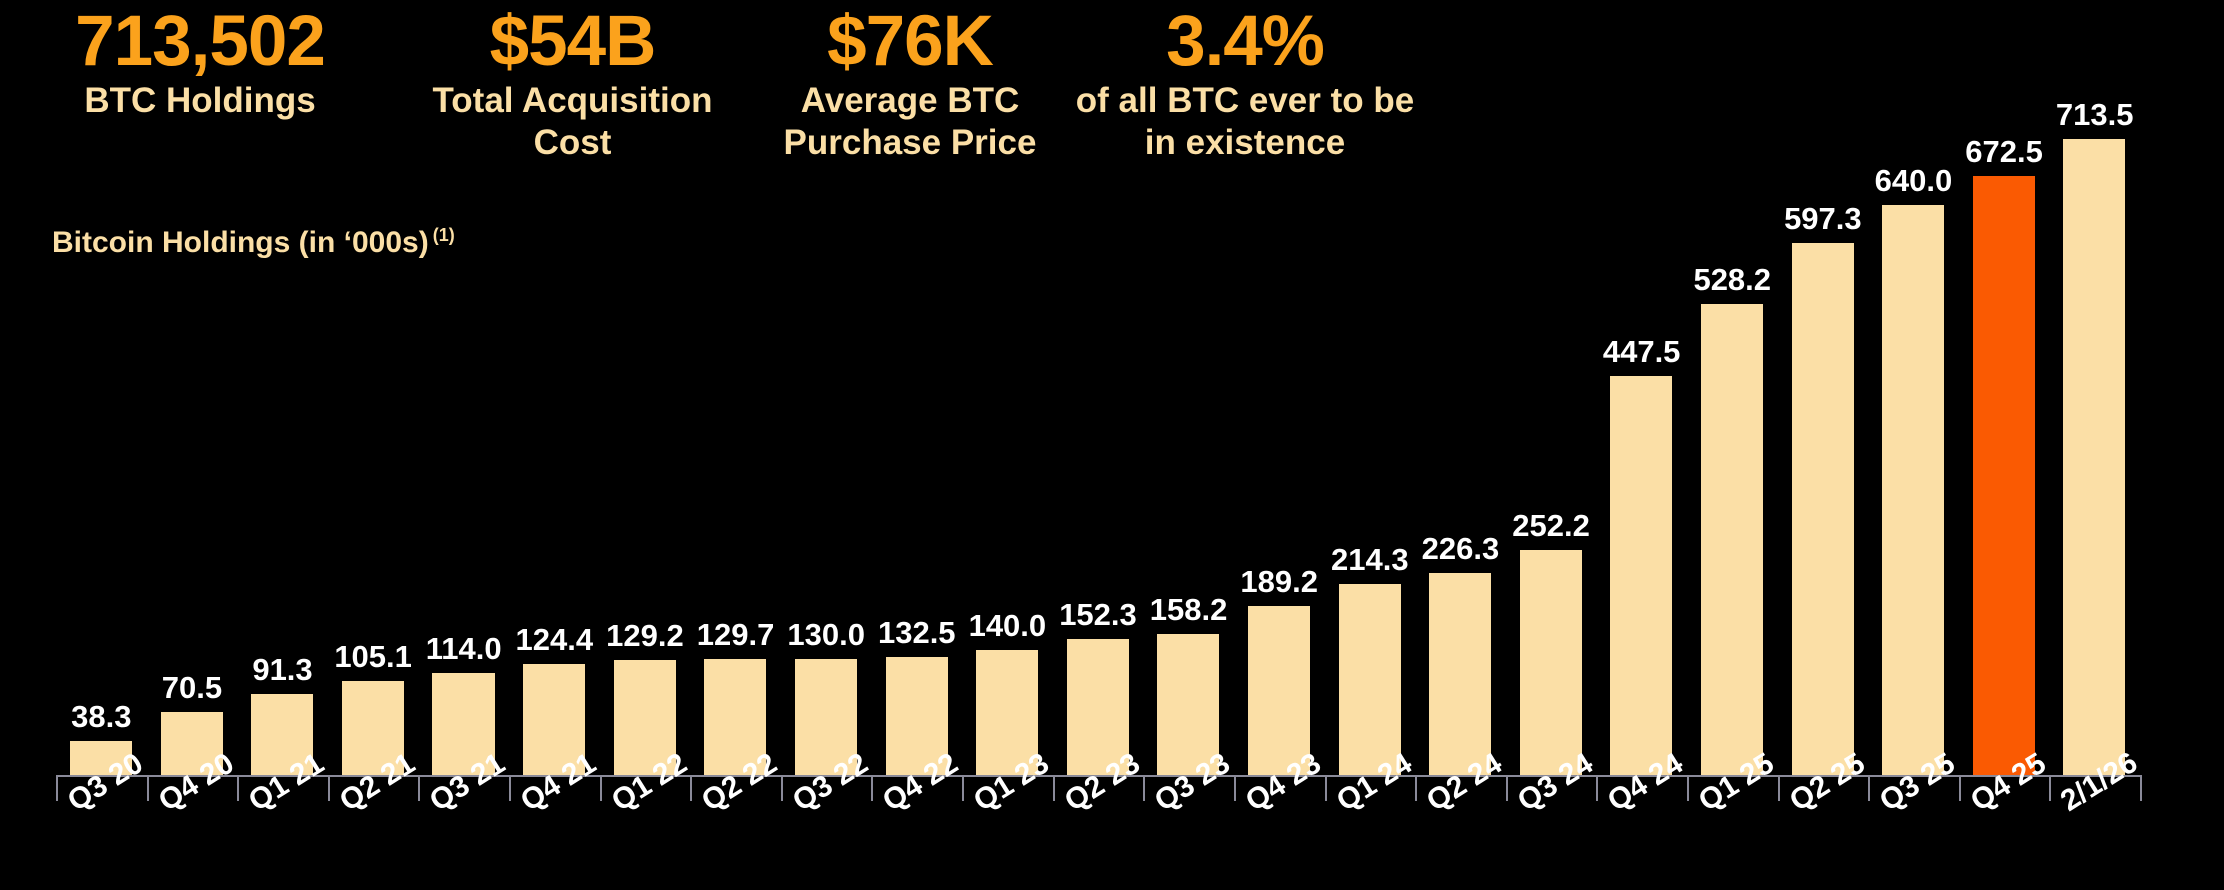 This screenshot has width=2224, height=890. What do you see at coordinates (910, 41) in the screenshot?
I see `kpi-average-btc-purchase-price-value: $76K` at bounding box center [910, 41].